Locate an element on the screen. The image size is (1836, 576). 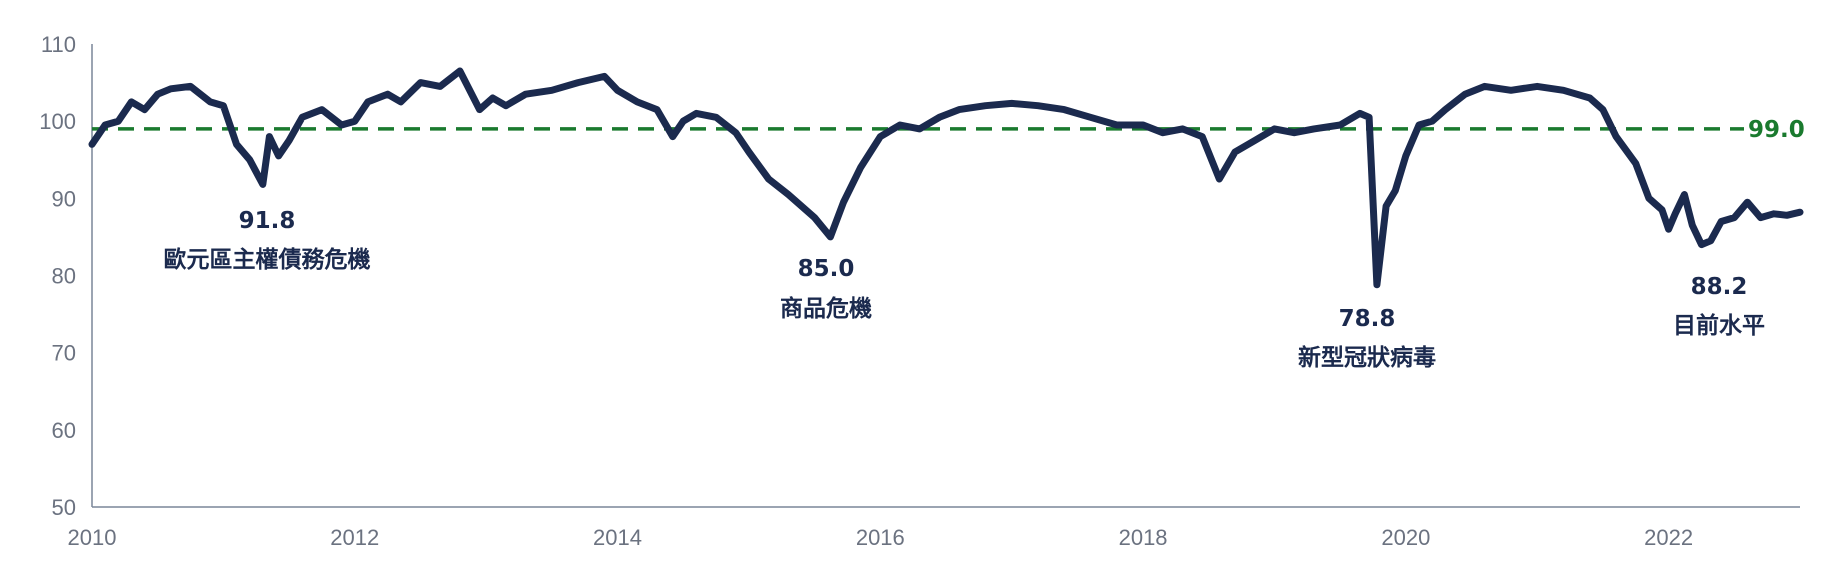
y-tick-label: 50 is located at coordinates (64, 507).